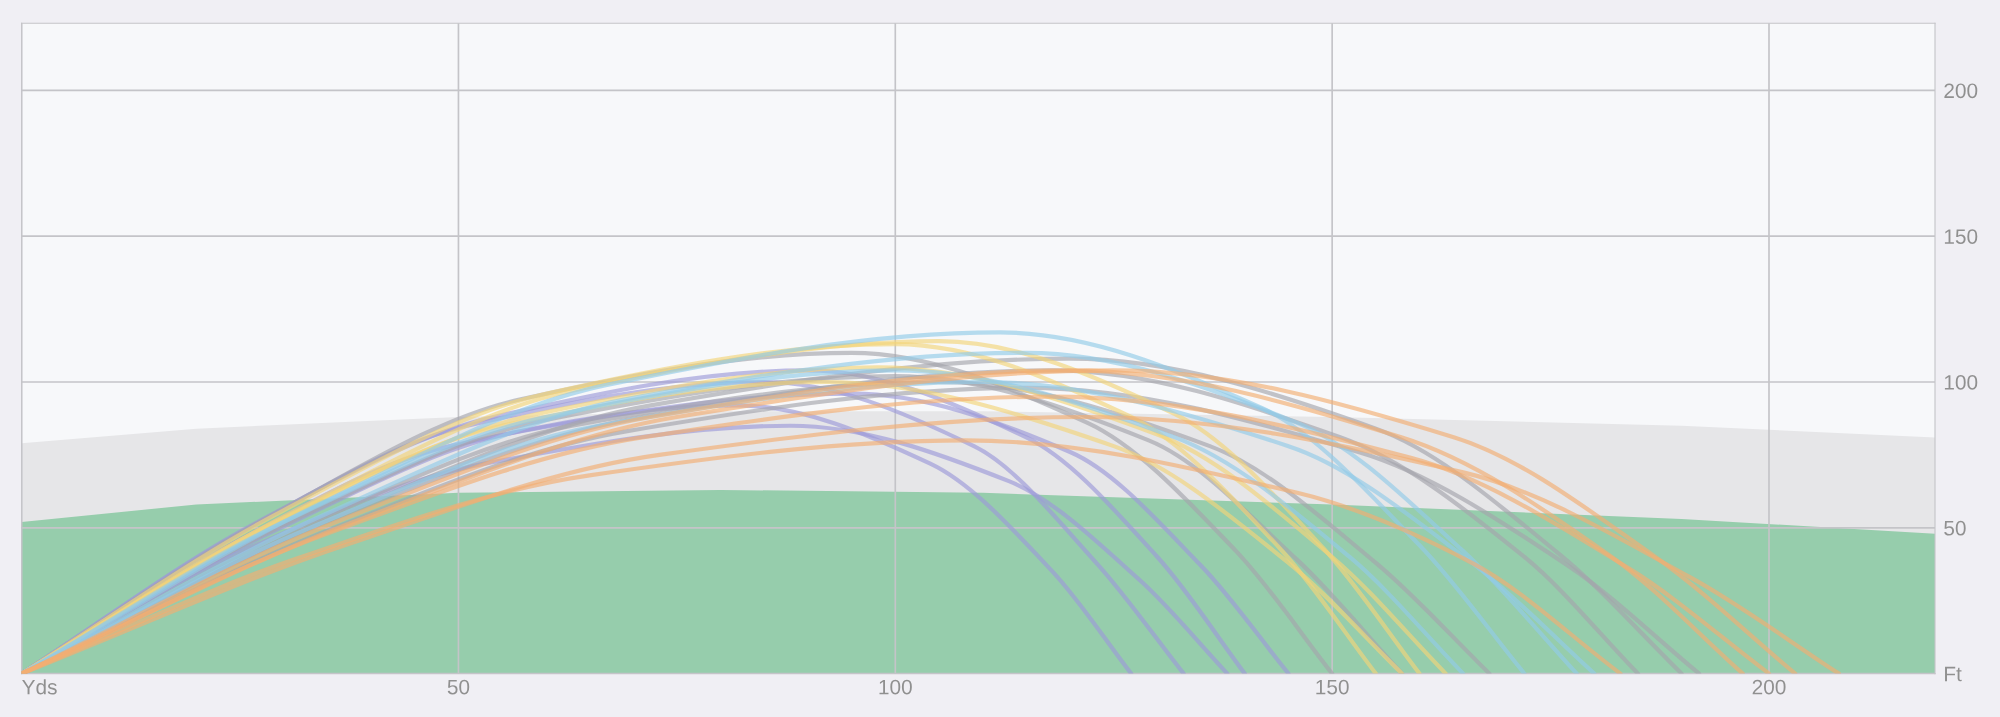 This screenshot has height=717, width=2000. I want to click on y-tick-label: 200, so click(1961, 91).